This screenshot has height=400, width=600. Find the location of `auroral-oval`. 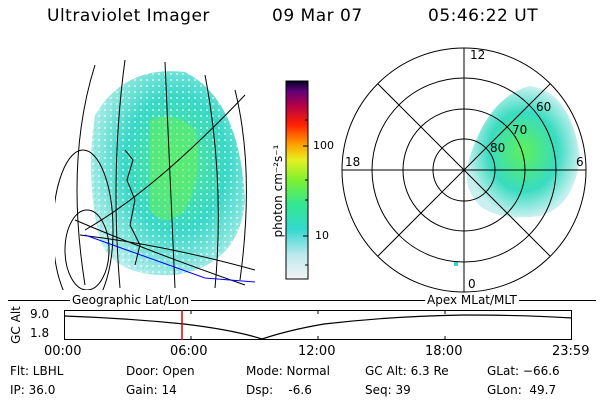

auroral-oval is located at coordinates (523, 152).